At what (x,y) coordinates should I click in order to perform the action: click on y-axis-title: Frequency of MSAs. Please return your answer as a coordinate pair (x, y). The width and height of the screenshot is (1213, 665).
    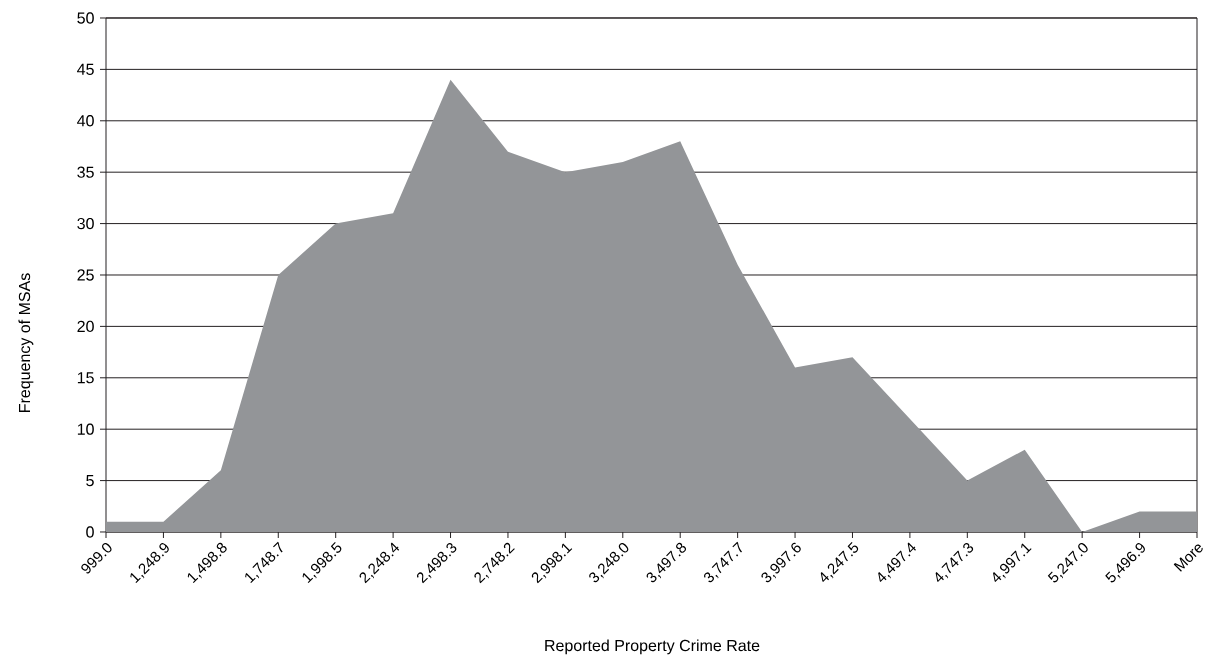
    Looking at the image, I should click on (26, 342).